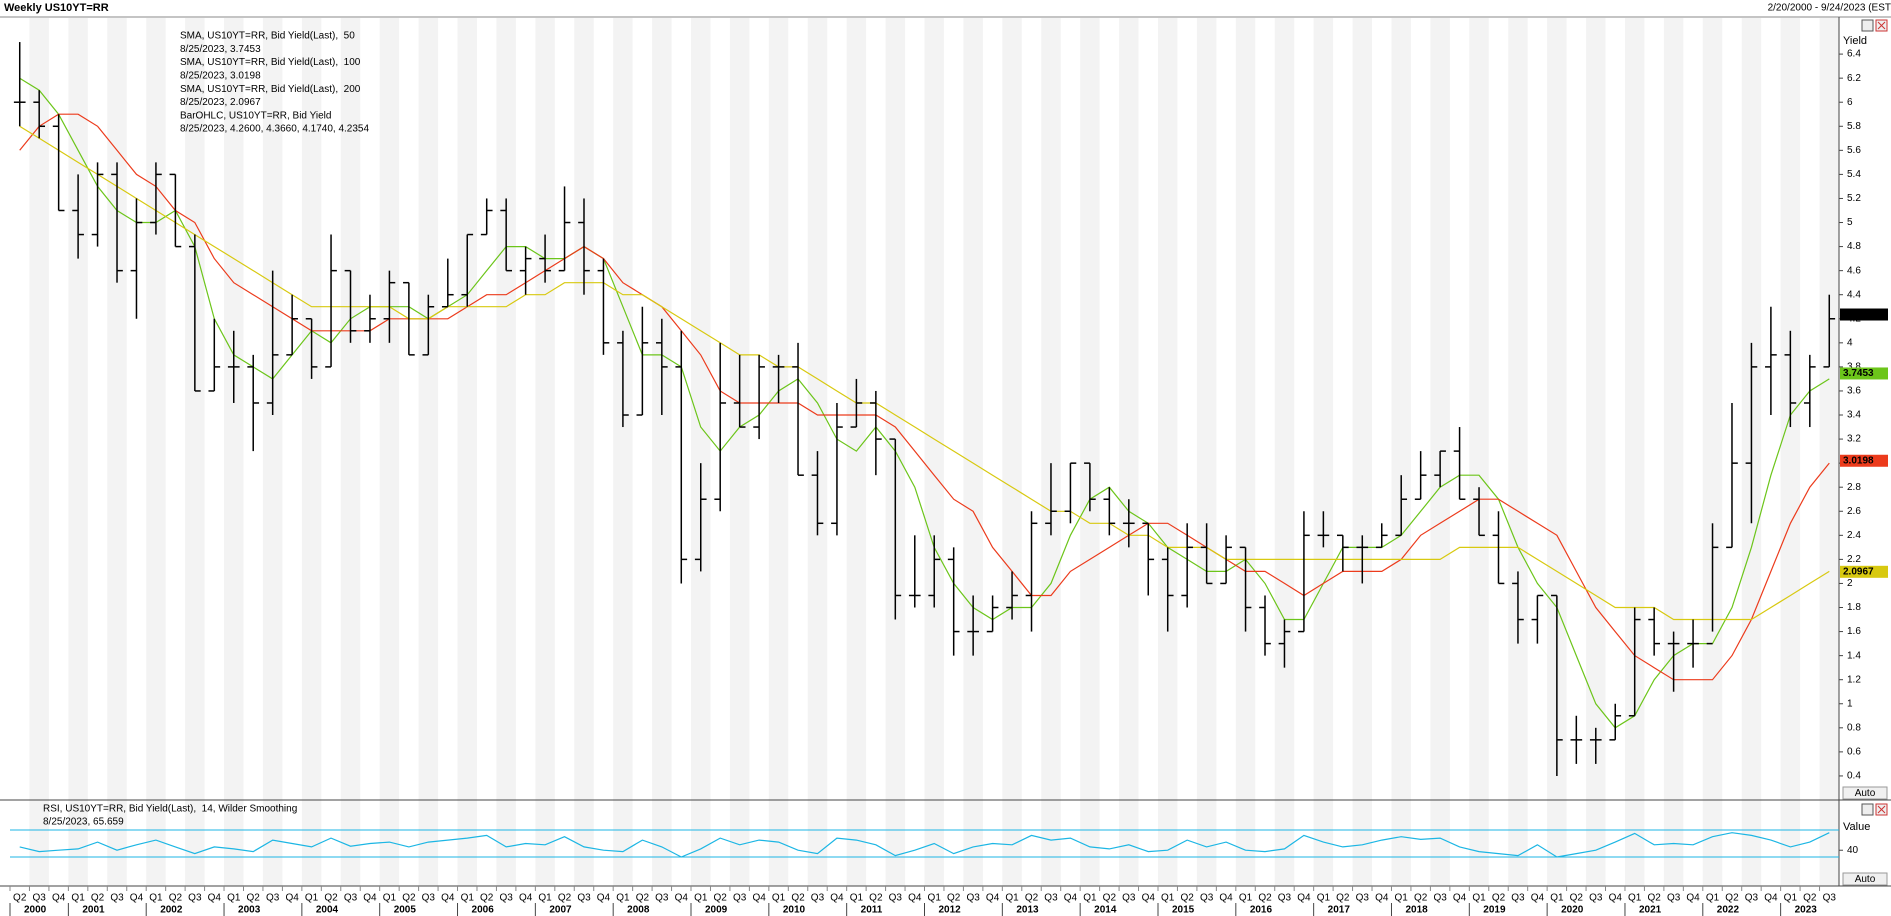 The image size is (1891, 916). I want to click on legend-name: SMA, US10YT=RR, Bid Yield(Last), 50, so click(267, 36).